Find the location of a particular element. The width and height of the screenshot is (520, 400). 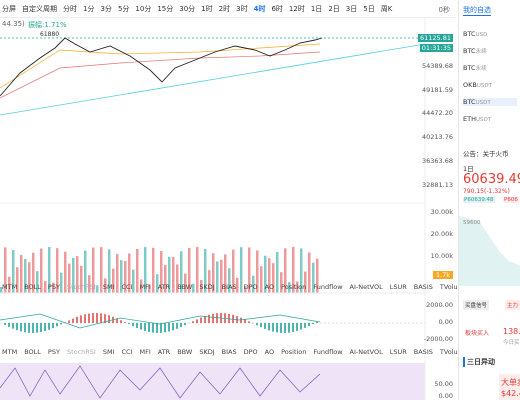

watchlist-row: ETHUSDT is located at coordinates (490, 119).